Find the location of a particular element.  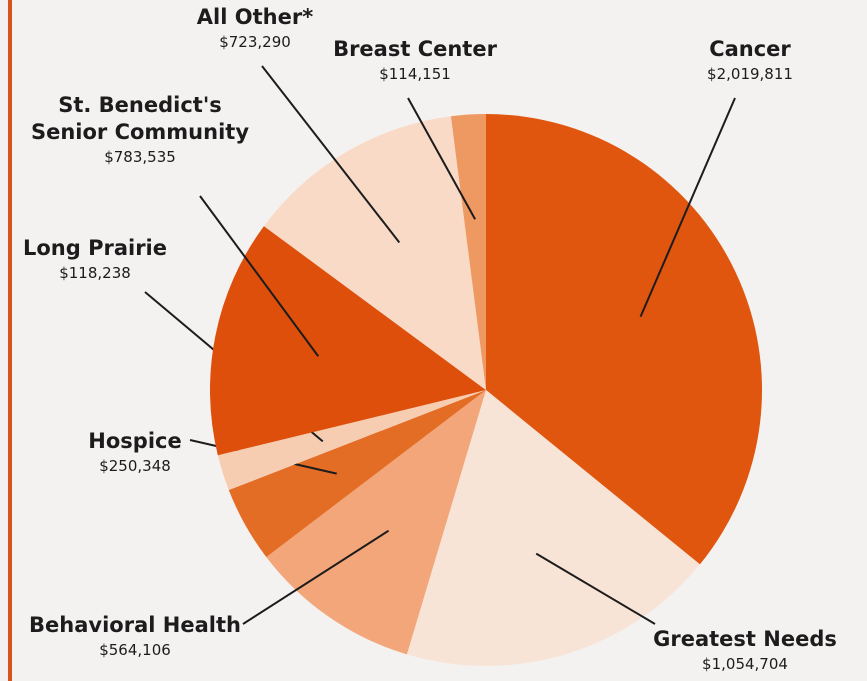

category-label: All Other* is located at coordinates (255, 17).